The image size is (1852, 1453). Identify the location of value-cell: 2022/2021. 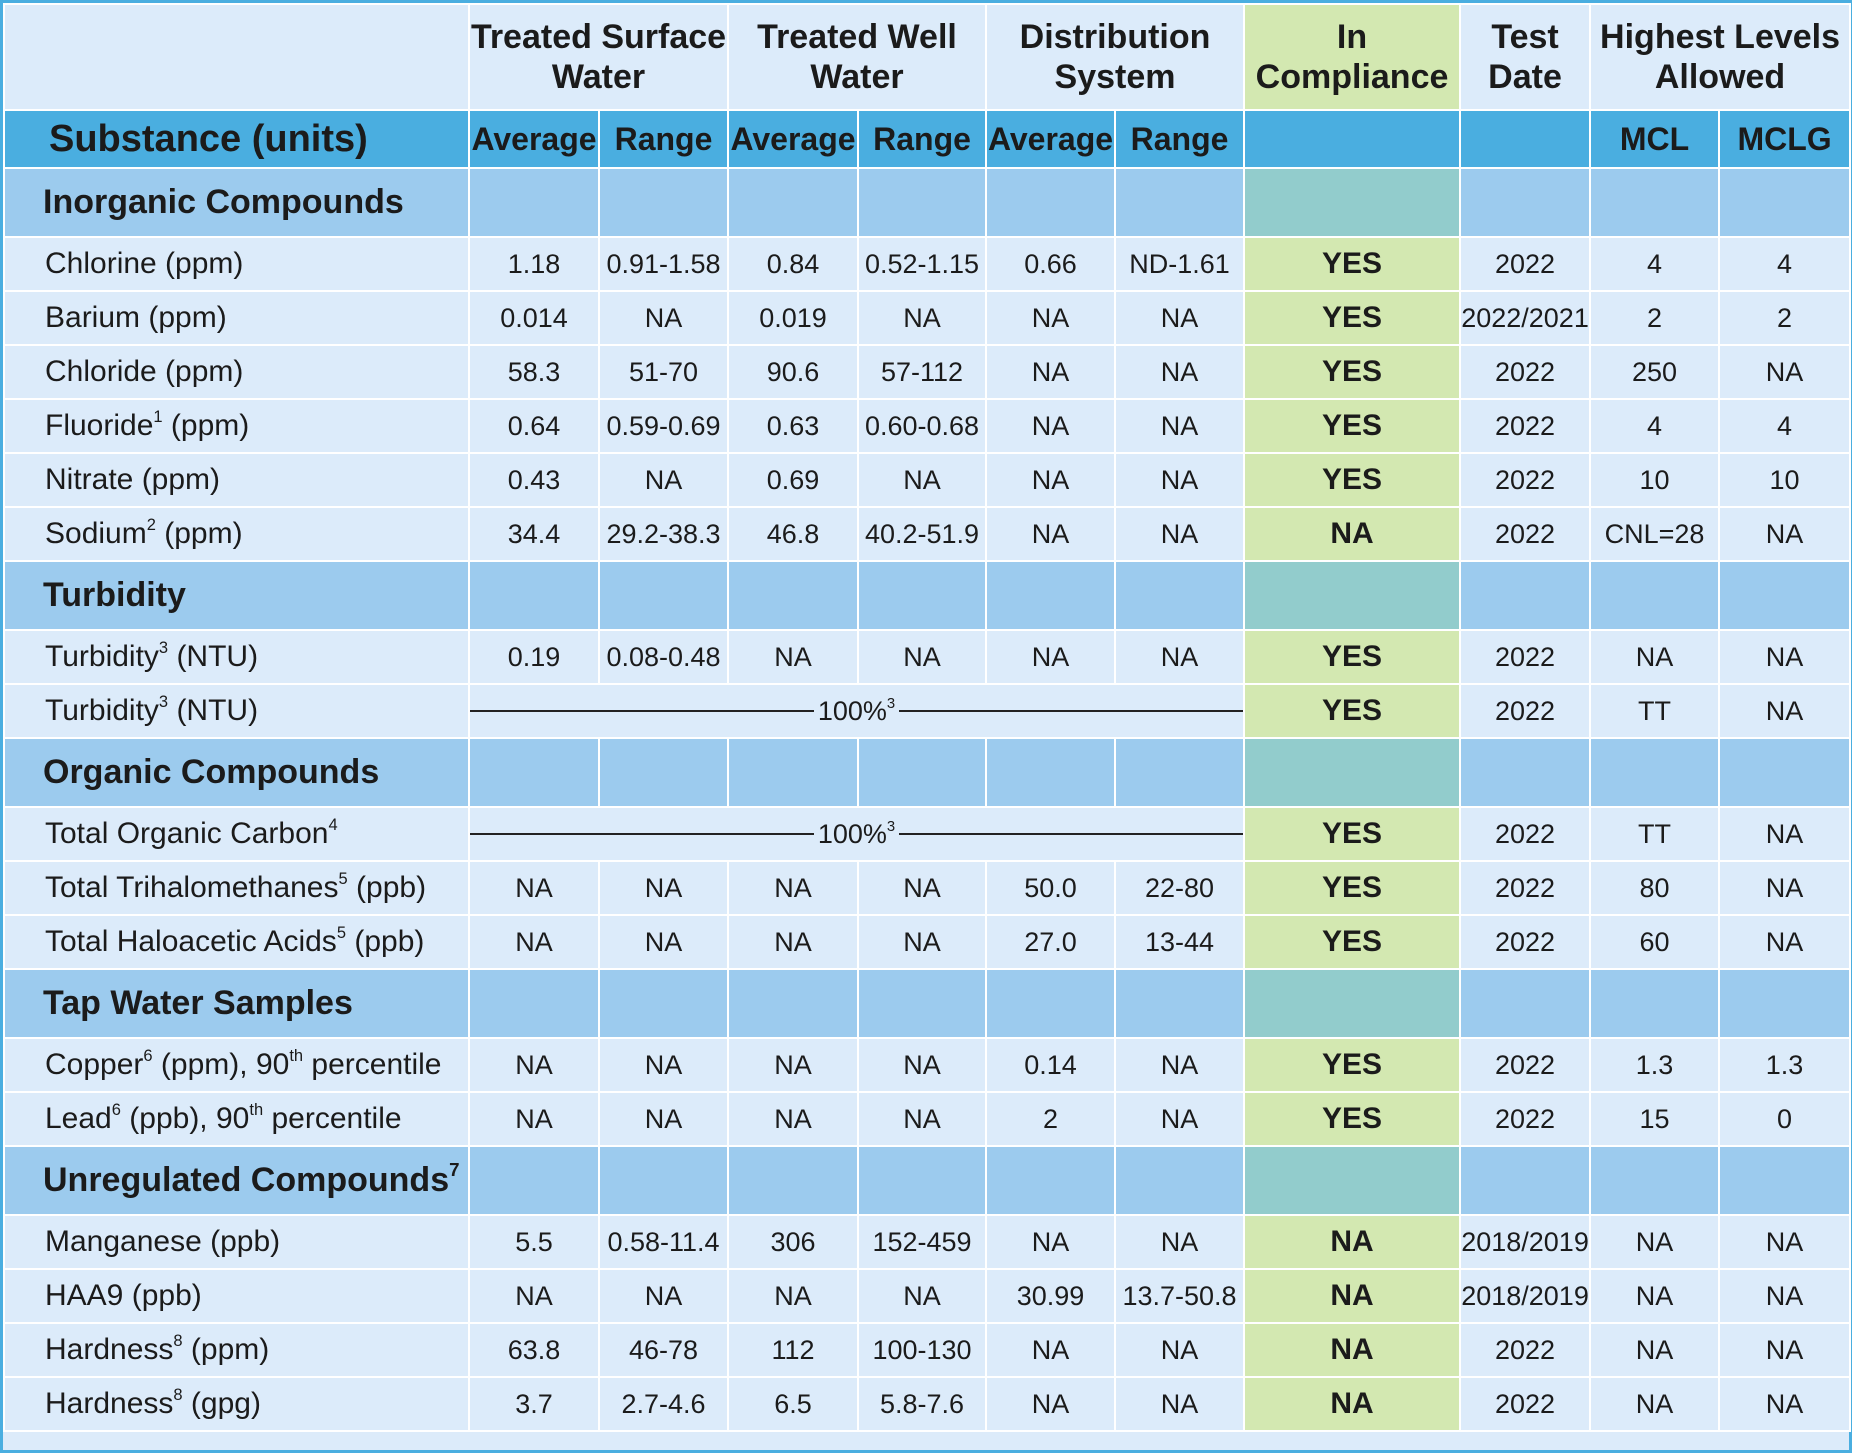
(1525, 318).